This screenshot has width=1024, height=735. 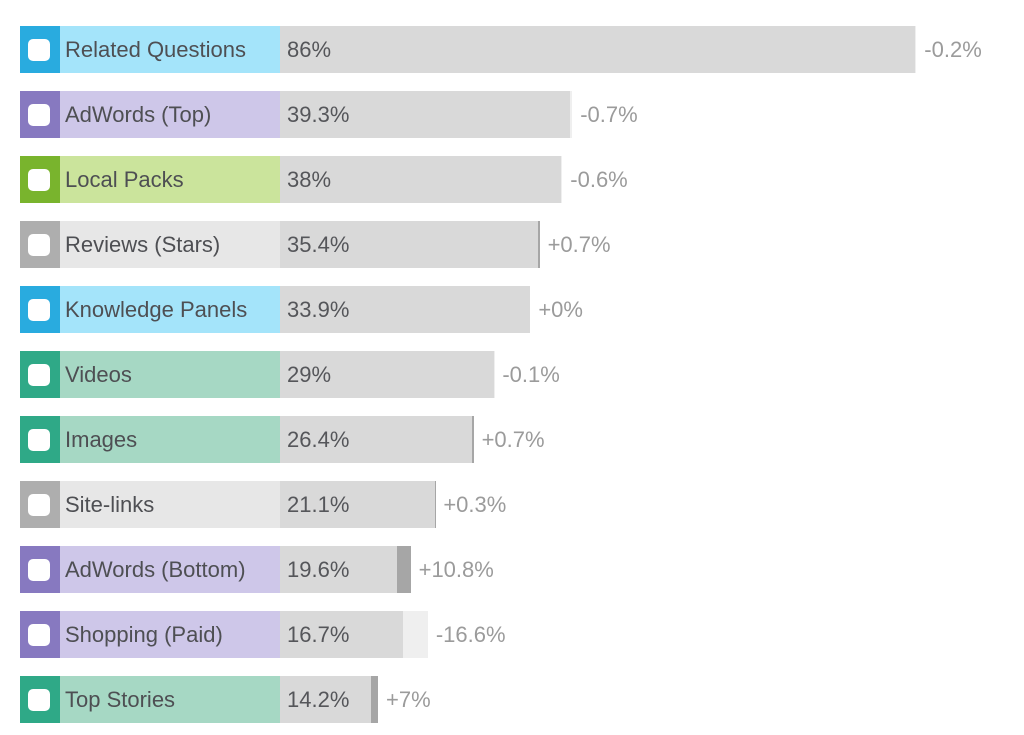 I want to click on share-bar-area: 14.2% +7%, so click(x=642, y=699).